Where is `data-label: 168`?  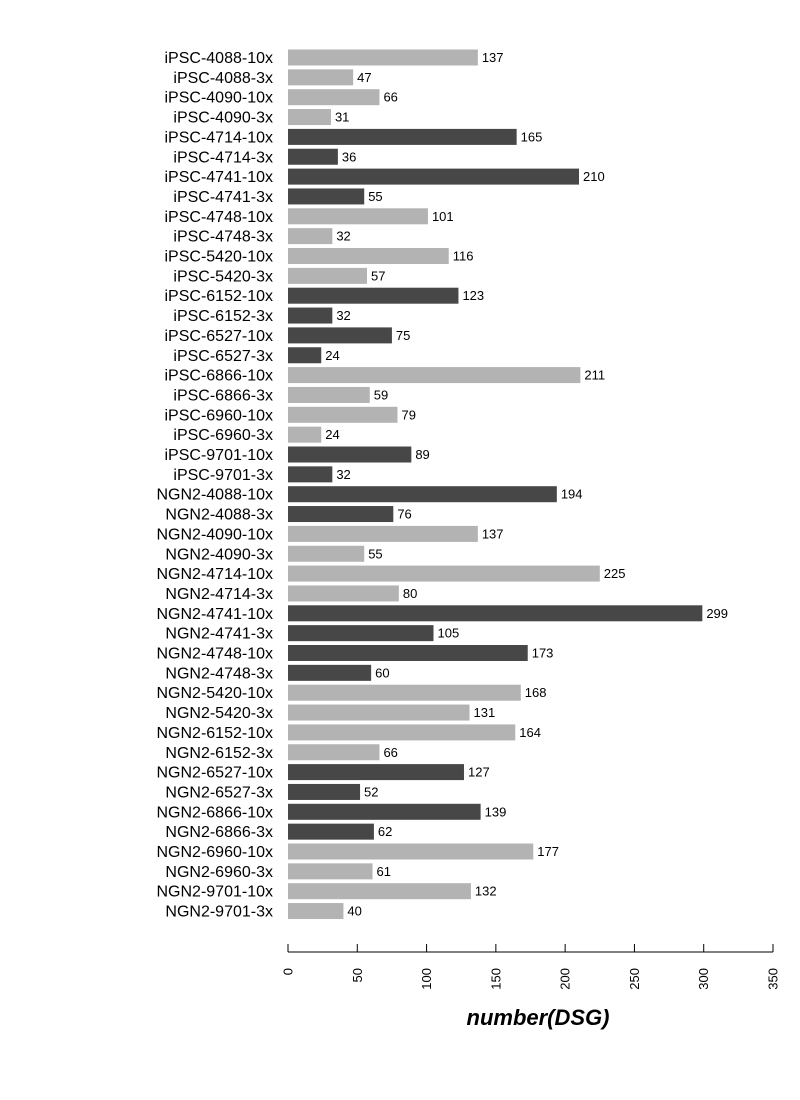
data-label: 168 is located at coordinates (536, 692).